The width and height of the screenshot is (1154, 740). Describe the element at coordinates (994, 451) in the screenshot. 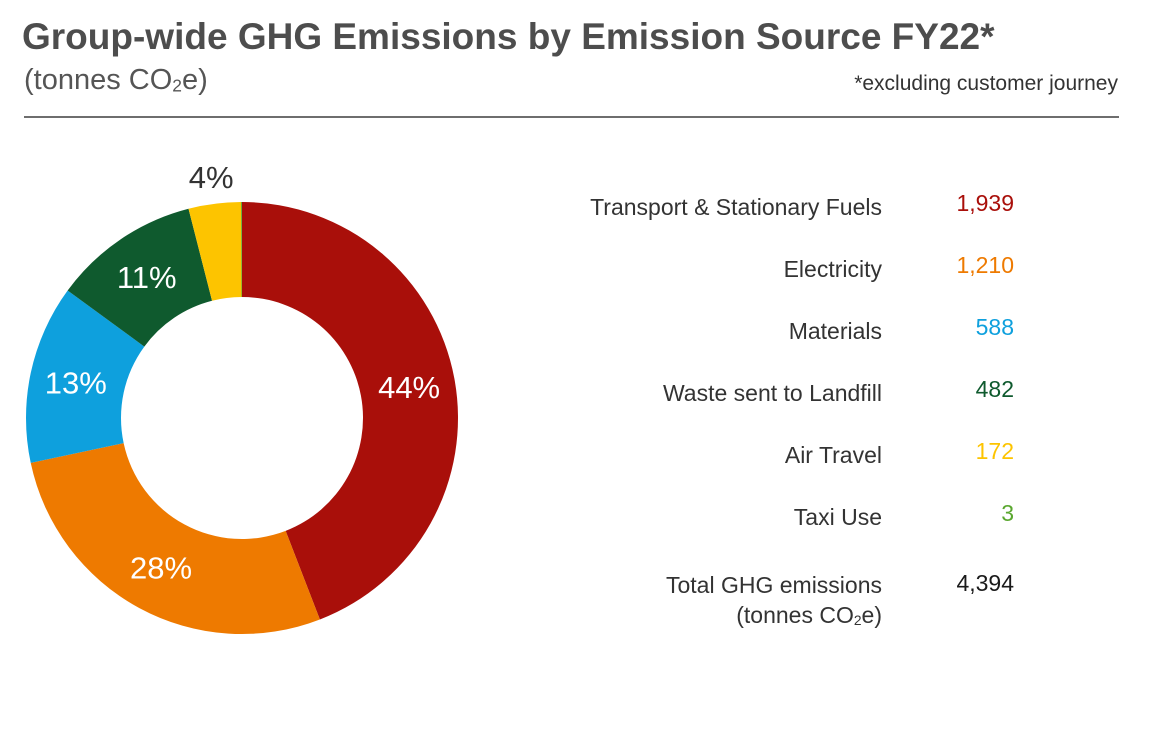

I see `legend-value: 172` at that location.